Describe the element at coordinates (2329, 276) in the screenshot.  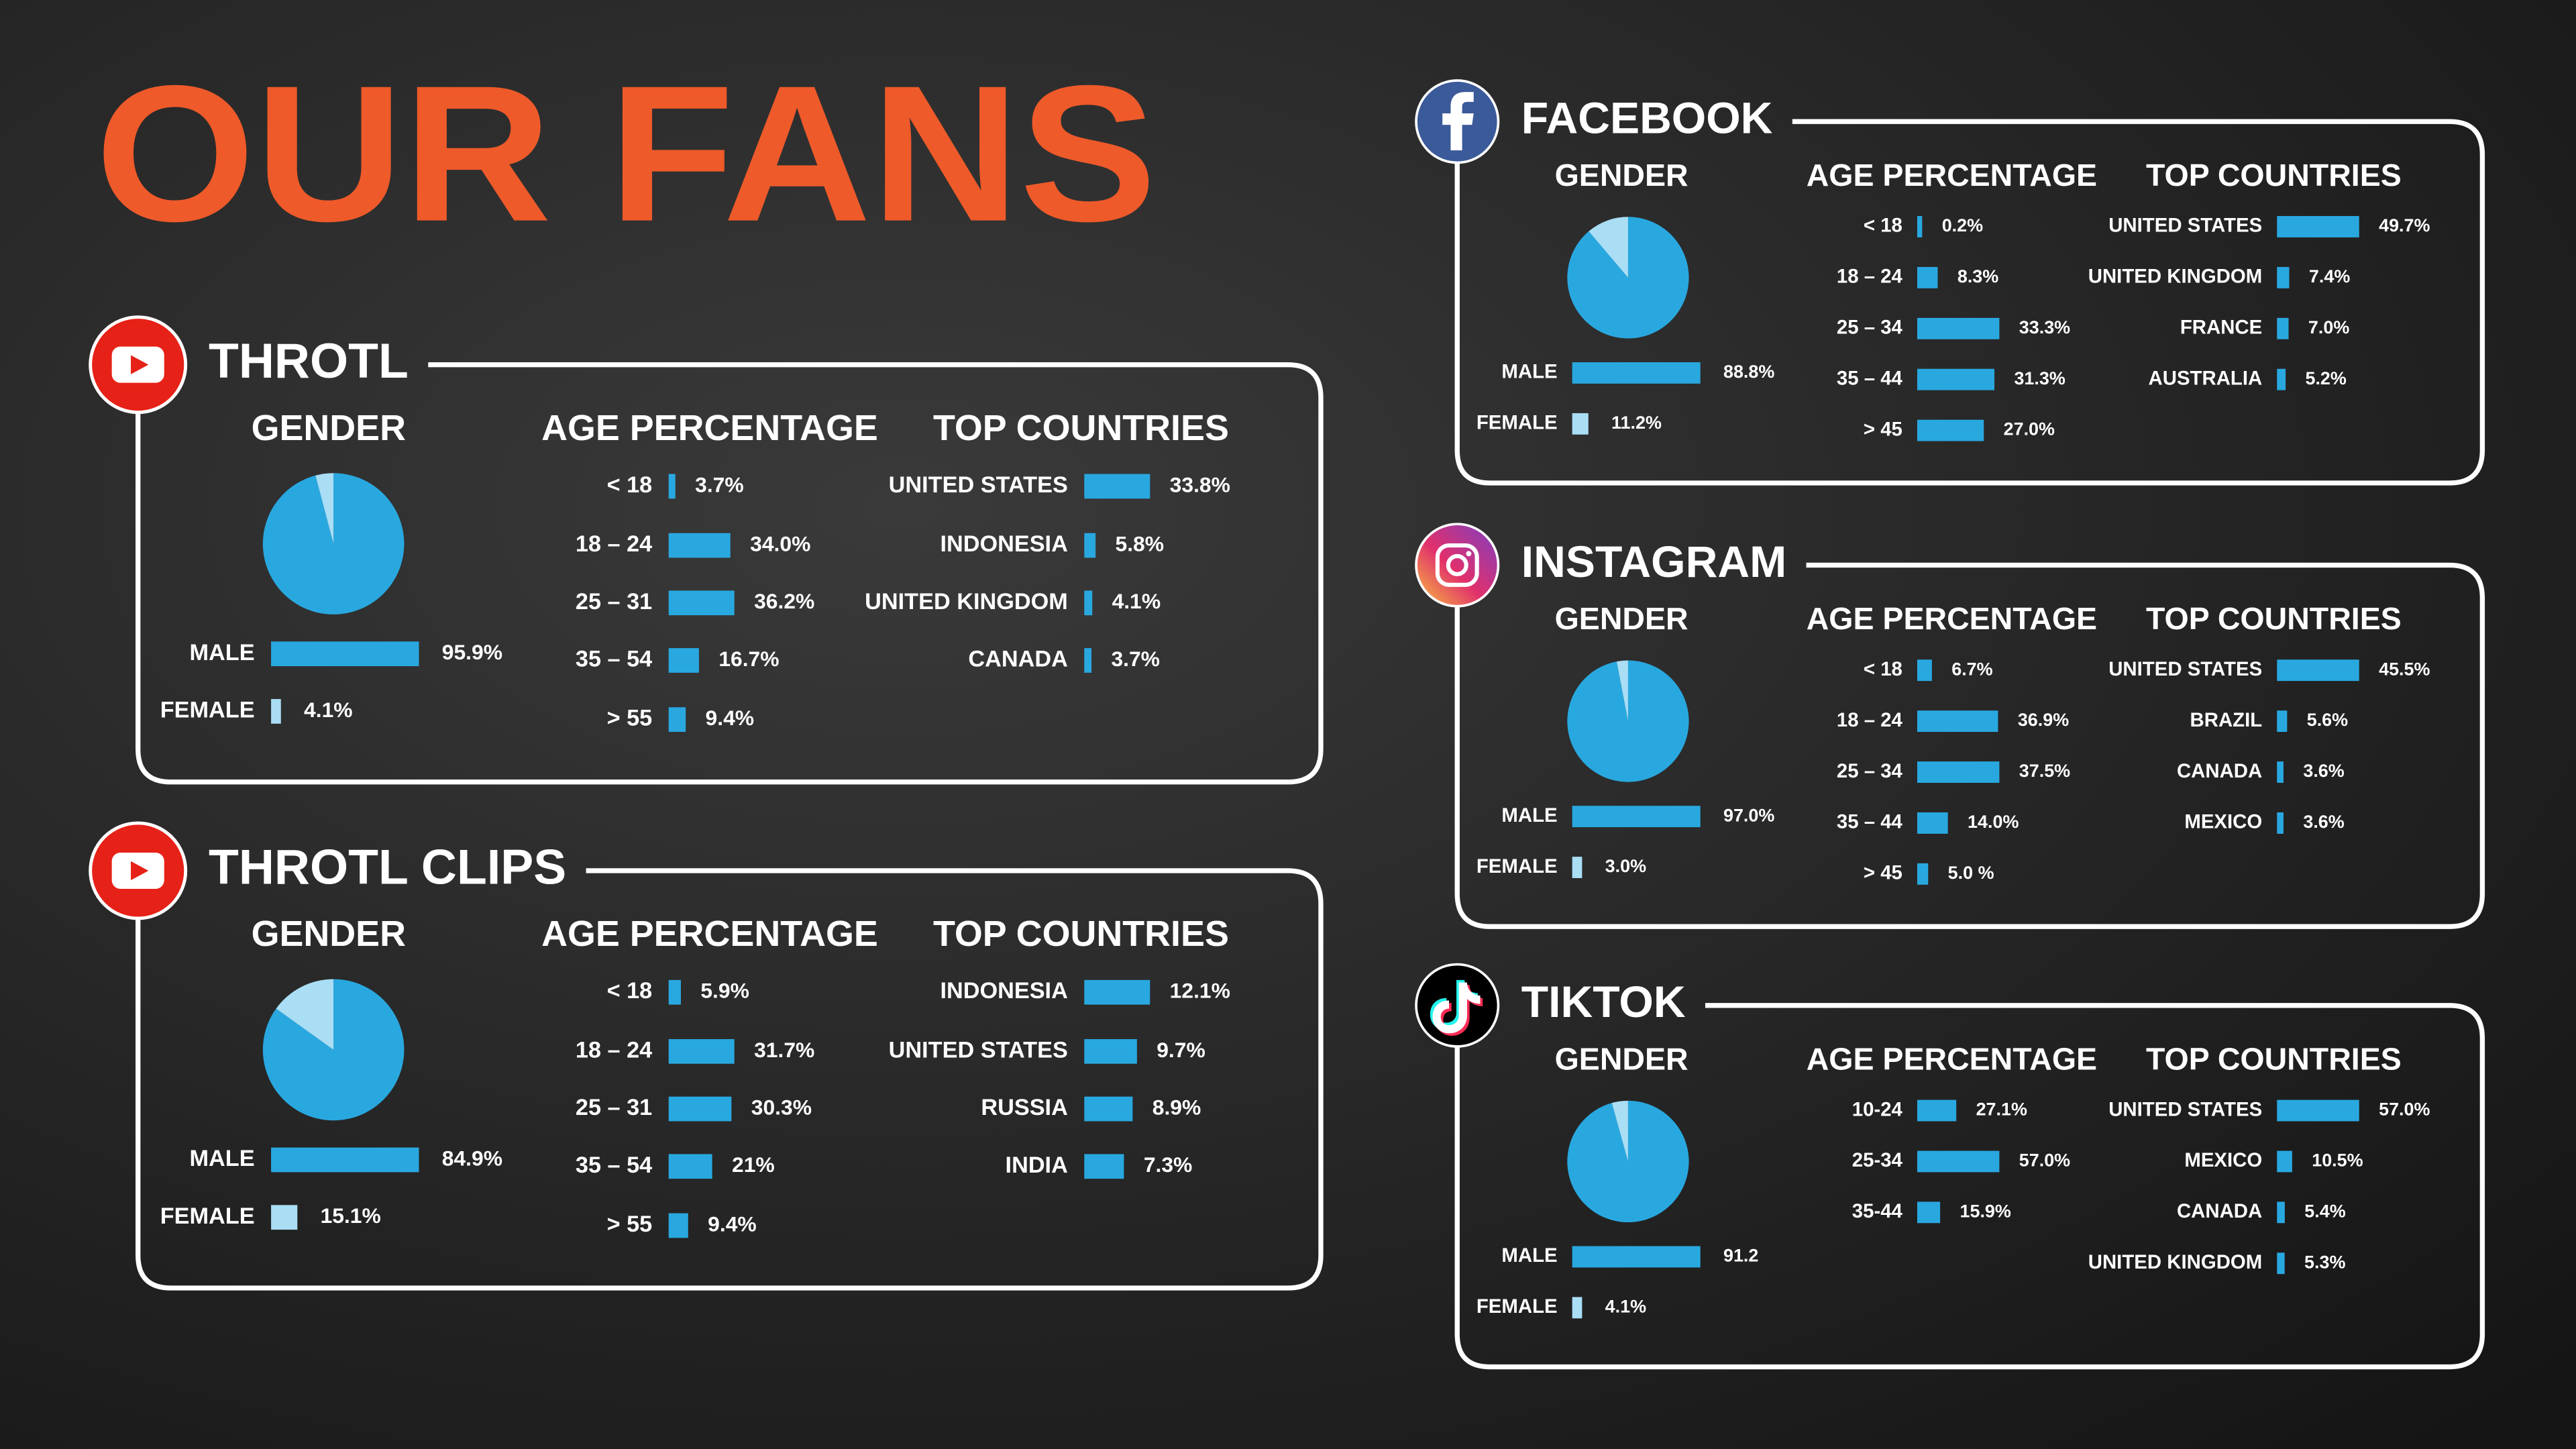
I see `value-label: 7.4%` at that location.